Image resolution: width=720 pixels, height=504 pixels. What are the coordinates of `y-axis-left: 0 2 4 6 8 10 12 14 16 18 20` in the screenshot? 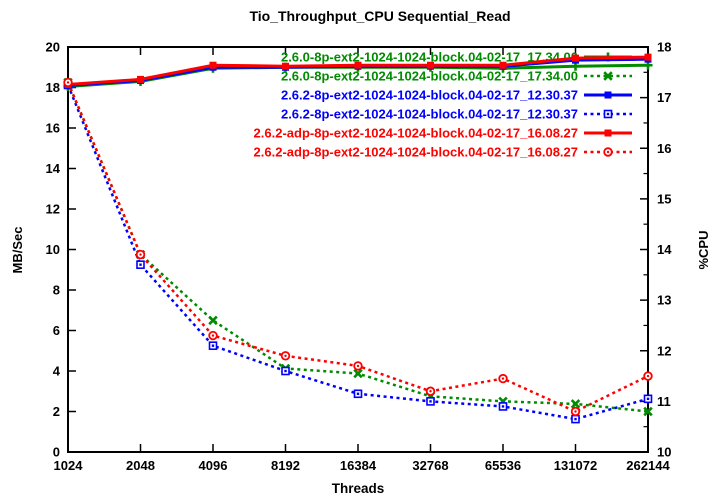 It's located at (61, 250).